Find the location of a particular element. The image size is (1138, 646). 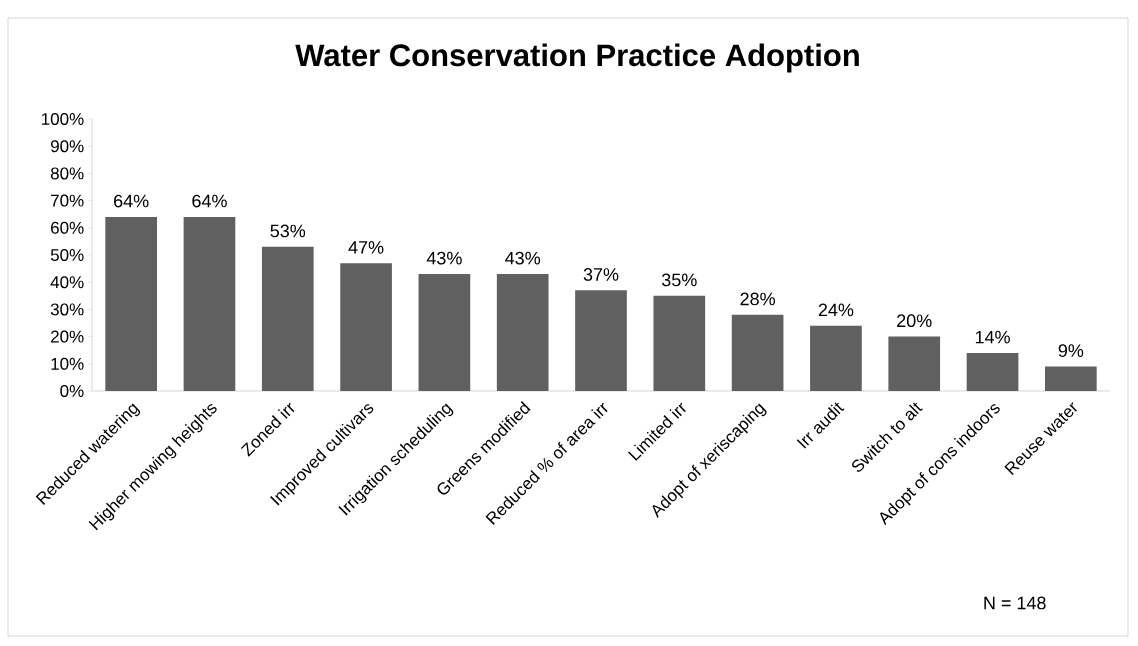

y-tick-label: 50% is located at coordinates (67, 255).